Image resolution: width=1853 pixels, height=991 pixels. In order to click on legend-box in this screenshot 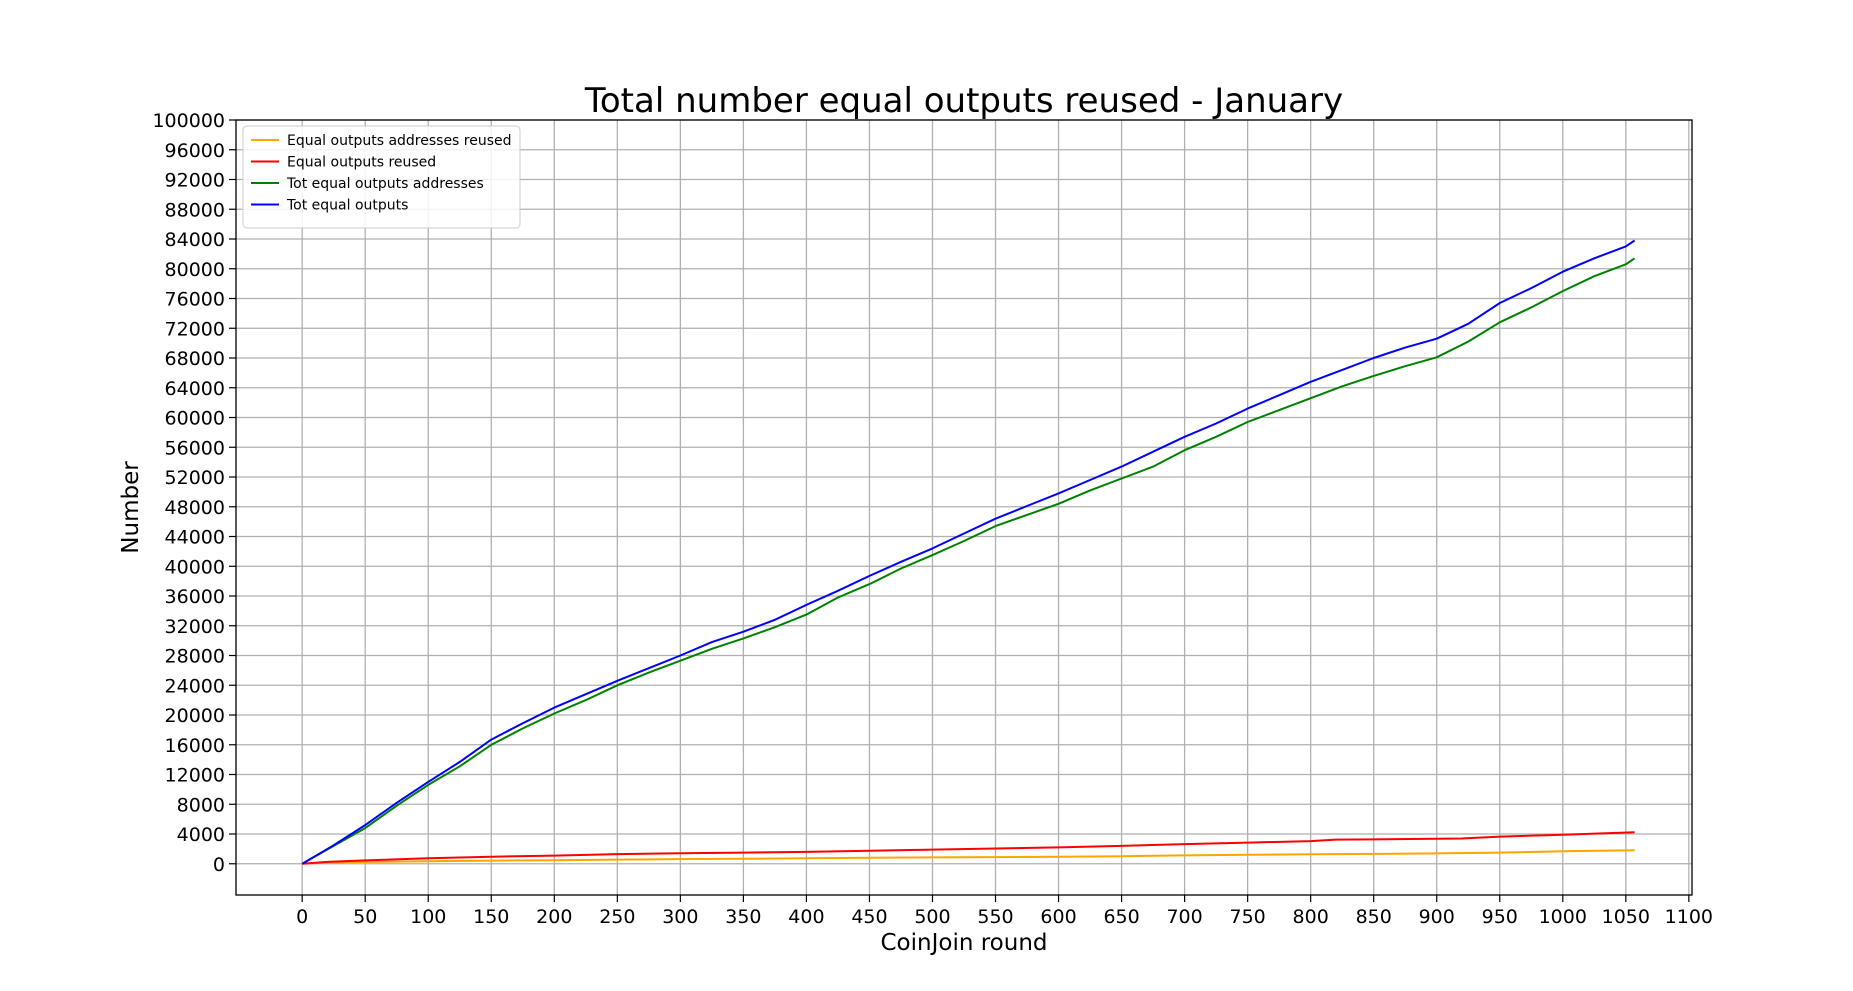, I will do `click(381, 177)`.